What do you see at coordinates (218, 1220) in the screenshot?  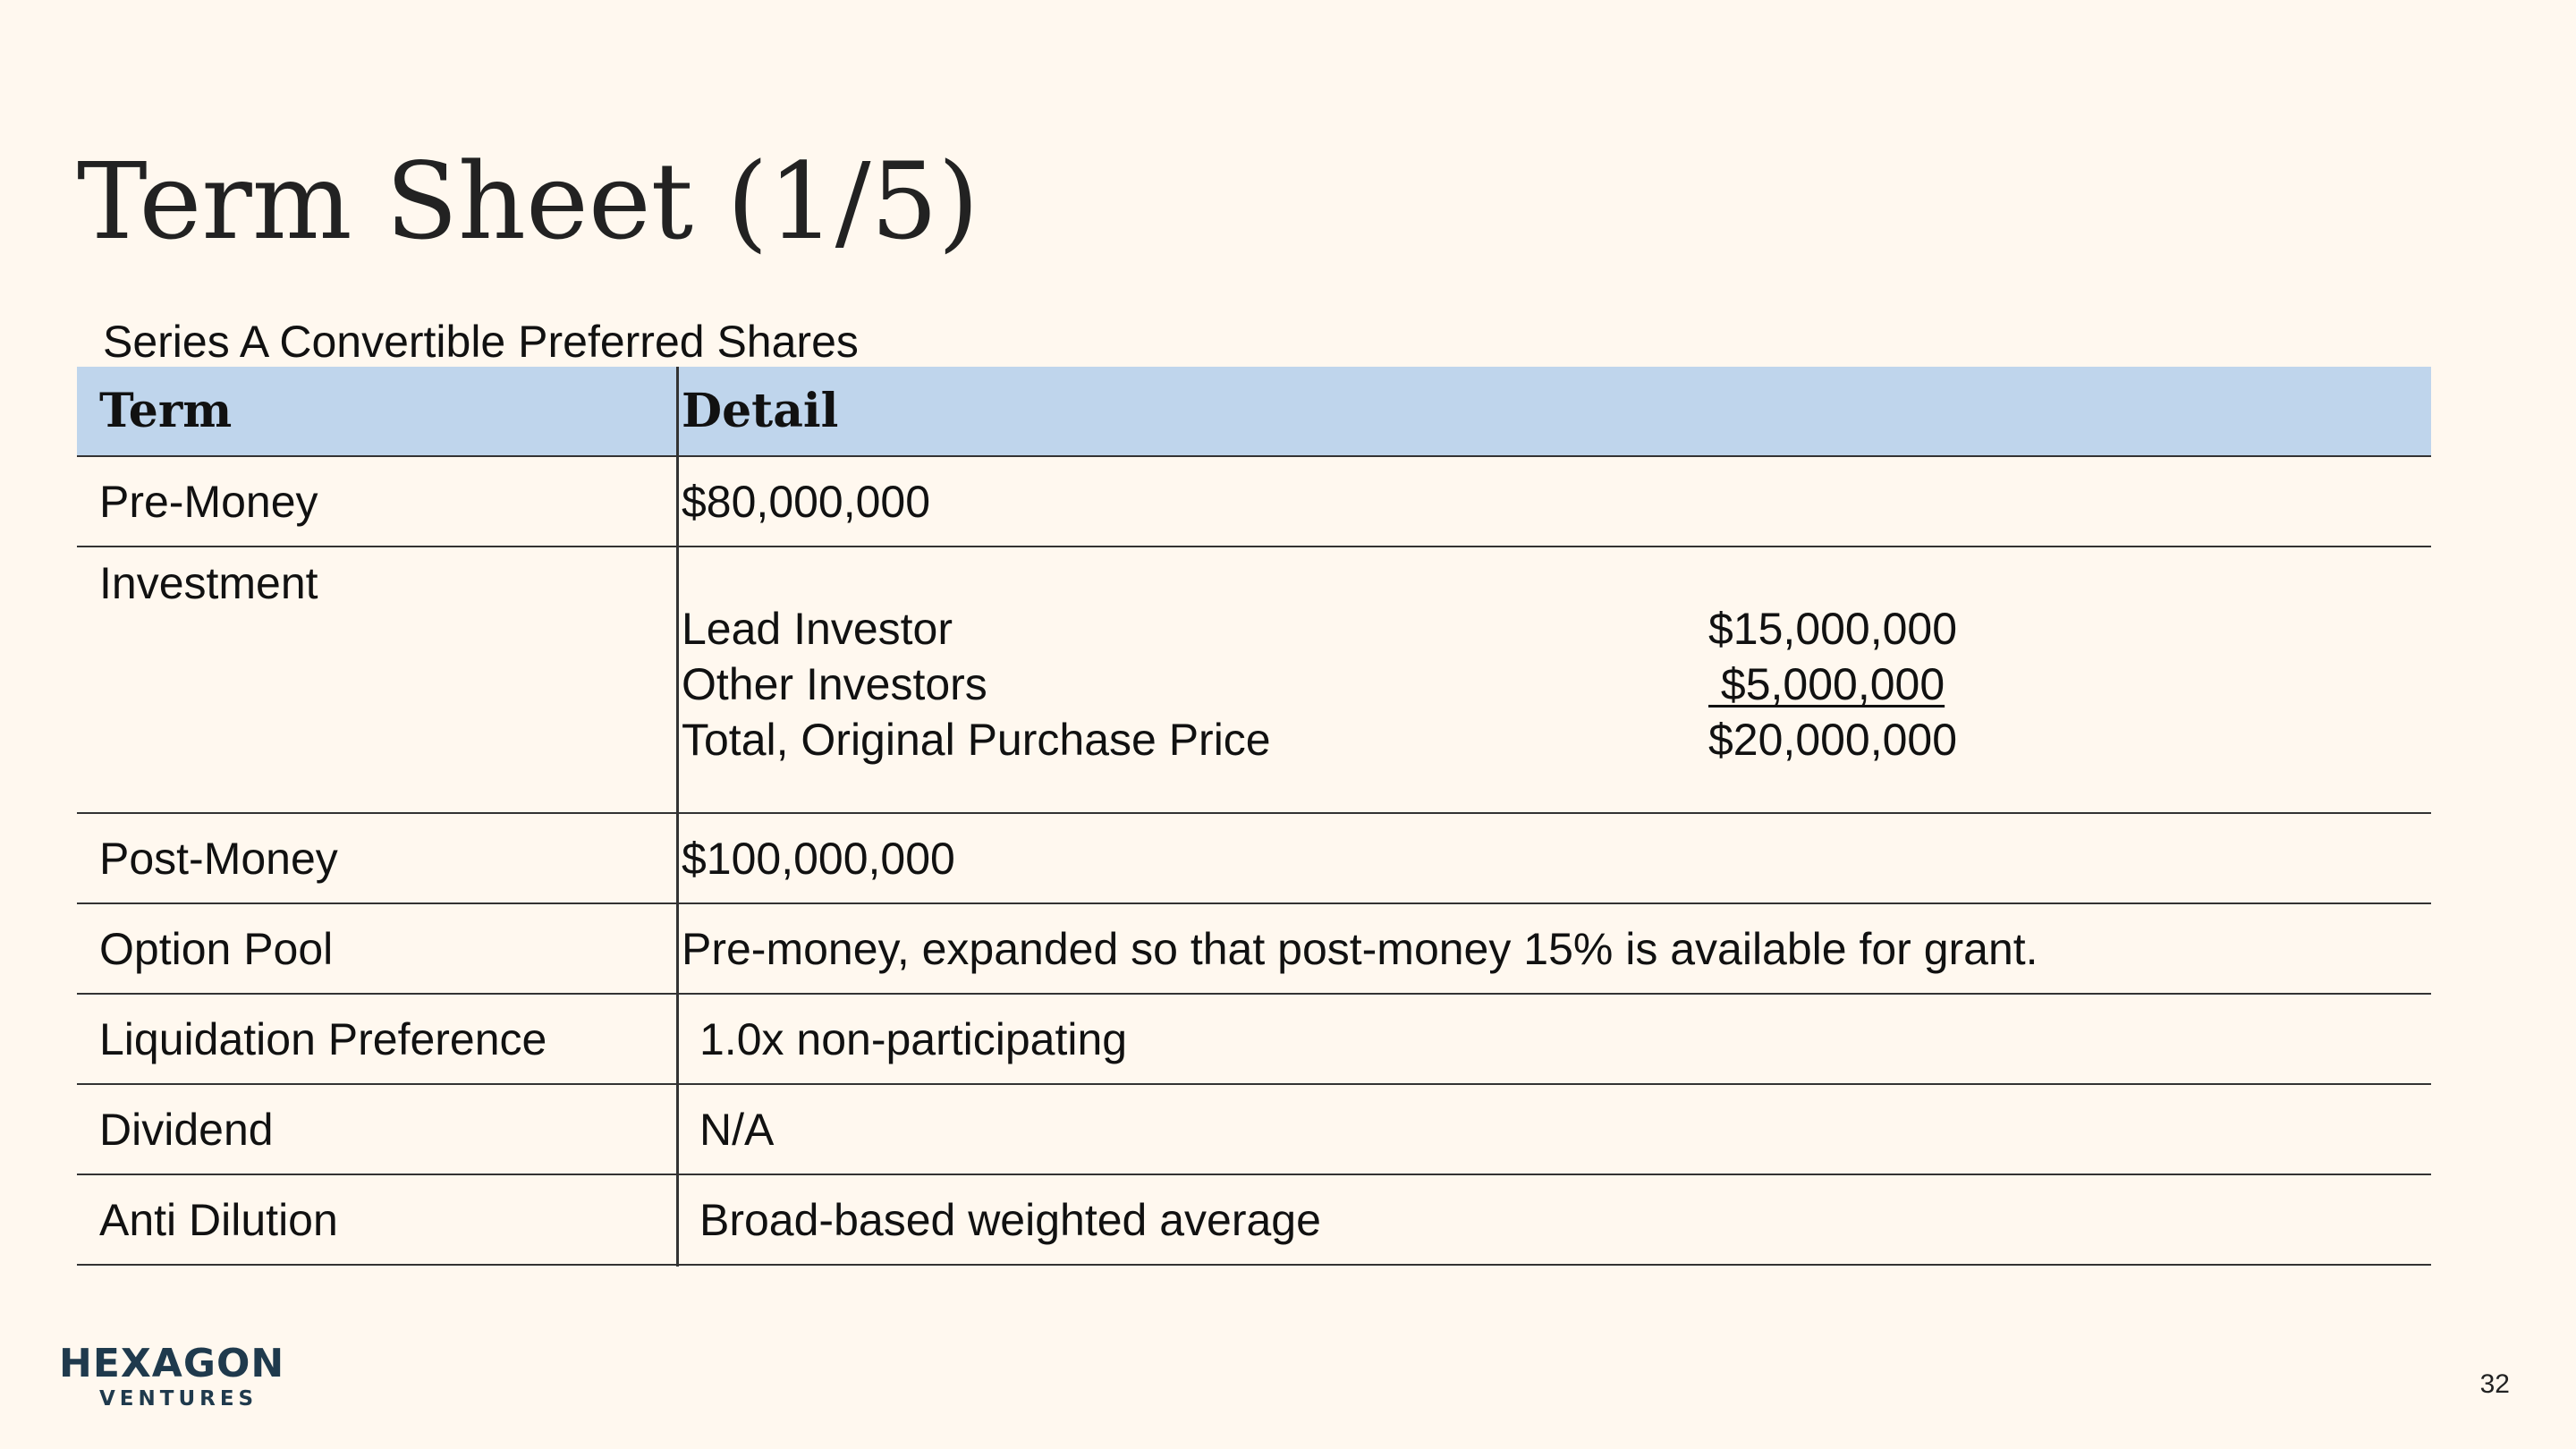 I see `term-cell: Anti Dilution` at bounding box center [218, 1220].